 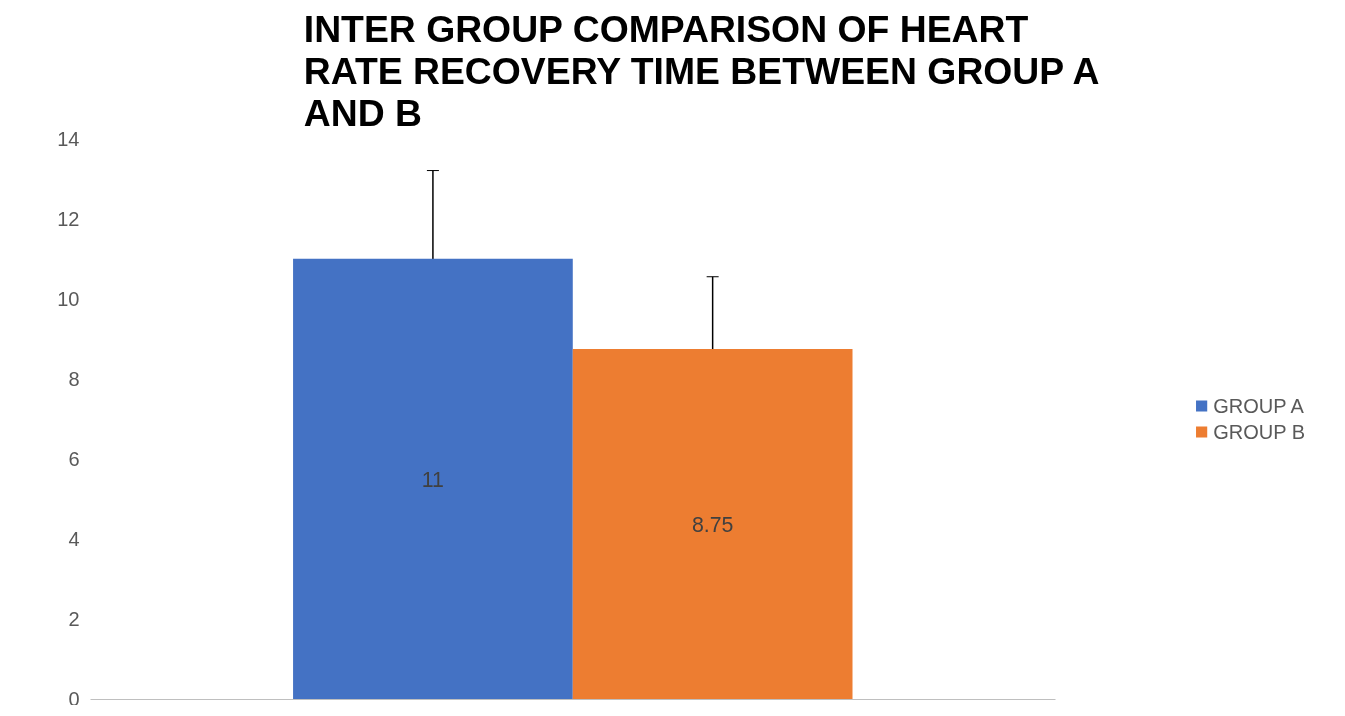 I want to click on legend-label: GROUP B, so click(x=1259, y=431).